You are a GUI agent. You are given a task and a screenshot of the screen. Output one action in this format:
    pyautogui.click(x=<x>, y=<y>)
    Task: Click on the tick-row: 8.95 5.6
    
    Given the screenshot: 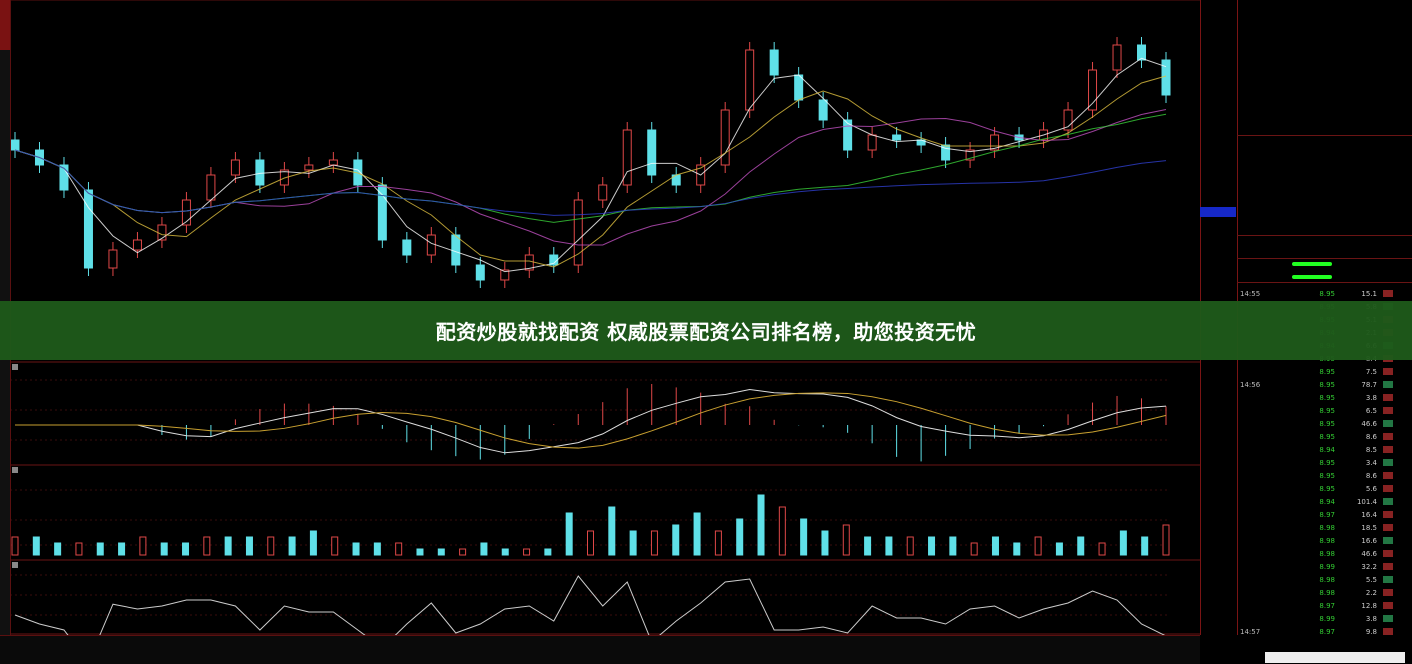 What is the action you would take?
    pyautogui.click(x=1324, y=488)
    